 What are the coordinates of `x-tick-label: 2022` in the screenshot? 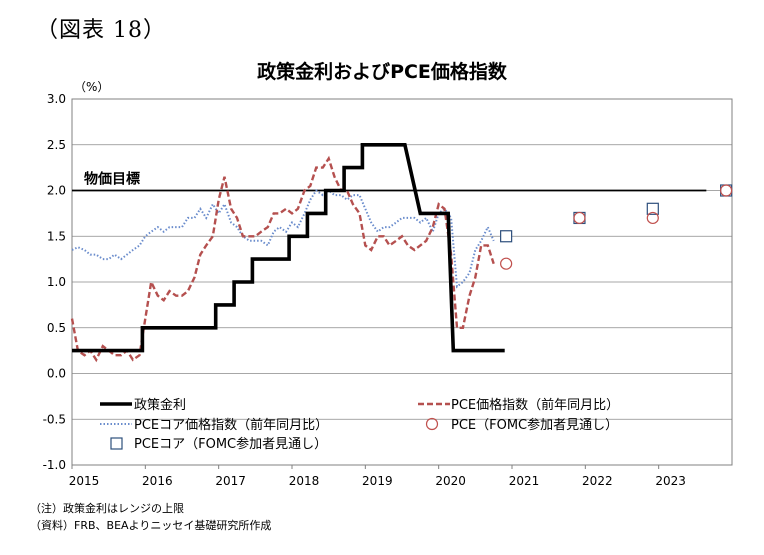 It's located at (597, 481).